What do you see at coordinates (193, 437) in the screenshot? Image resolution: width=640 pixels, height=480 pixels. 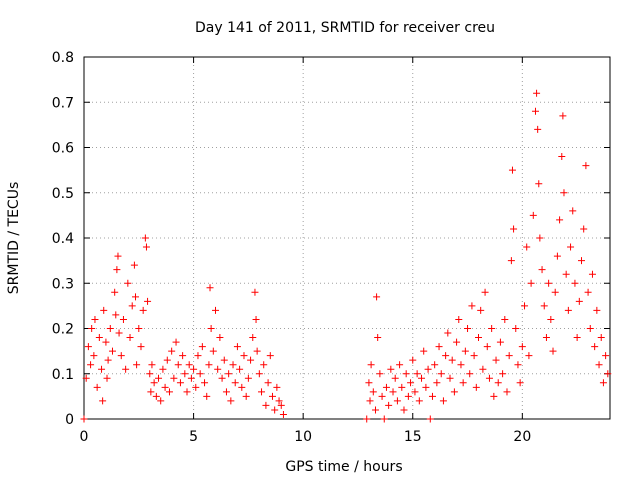 I see `x-tick-label: 5` at bounding box center [193, 437].